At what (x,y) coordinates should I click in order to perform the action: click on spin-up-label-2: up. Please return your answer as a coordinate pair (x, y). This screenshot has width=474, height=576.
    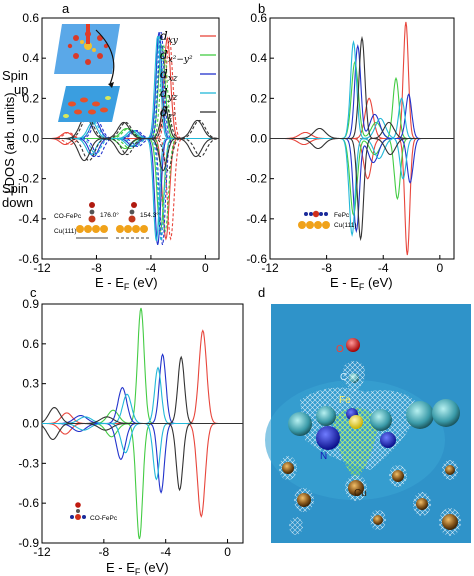
    Looking at the image, I should click on (21, 89).